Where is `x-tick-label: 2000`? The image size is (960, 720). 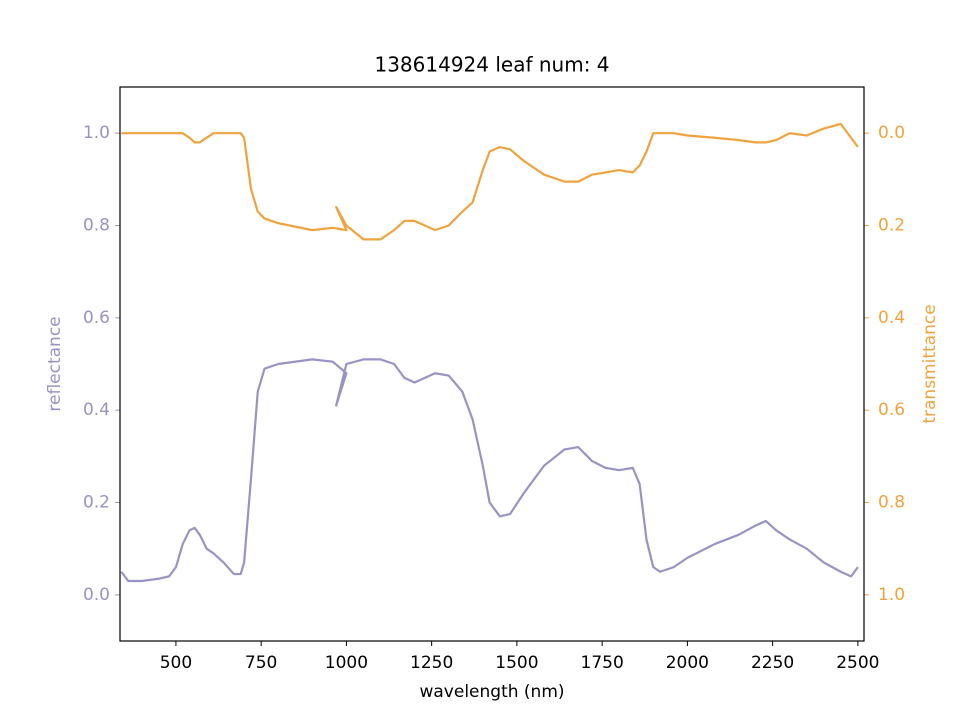
x-tick-label: 2000 is located at coordinates (687, 663).